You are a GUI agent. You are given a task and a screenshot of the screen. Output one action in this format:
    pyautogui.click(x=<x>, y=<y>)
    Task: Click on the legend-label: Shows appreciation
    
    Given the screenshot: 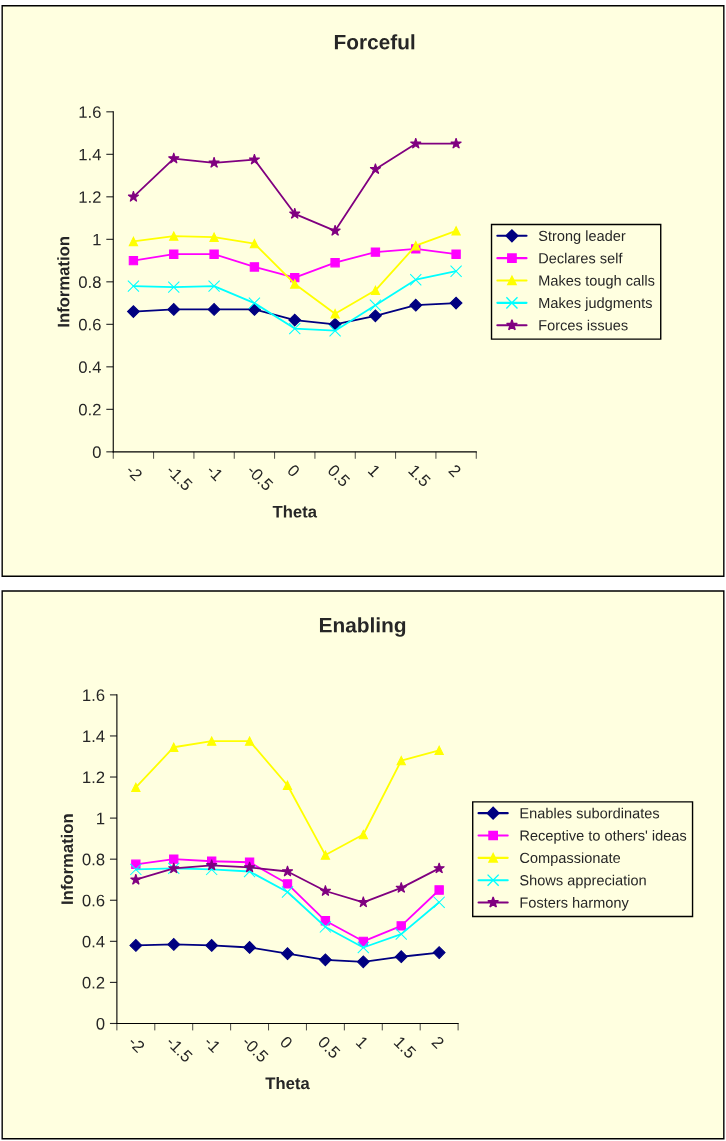 What is the action you would take?
    pyautogui.click(x=583, y=881)
    